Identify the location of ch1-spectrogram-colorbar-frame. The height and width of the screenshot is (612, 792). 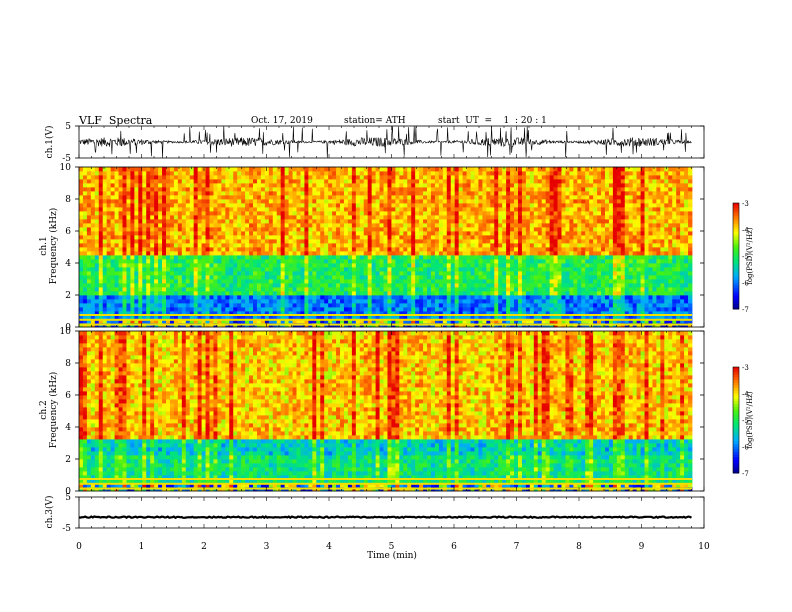
(736, 256).